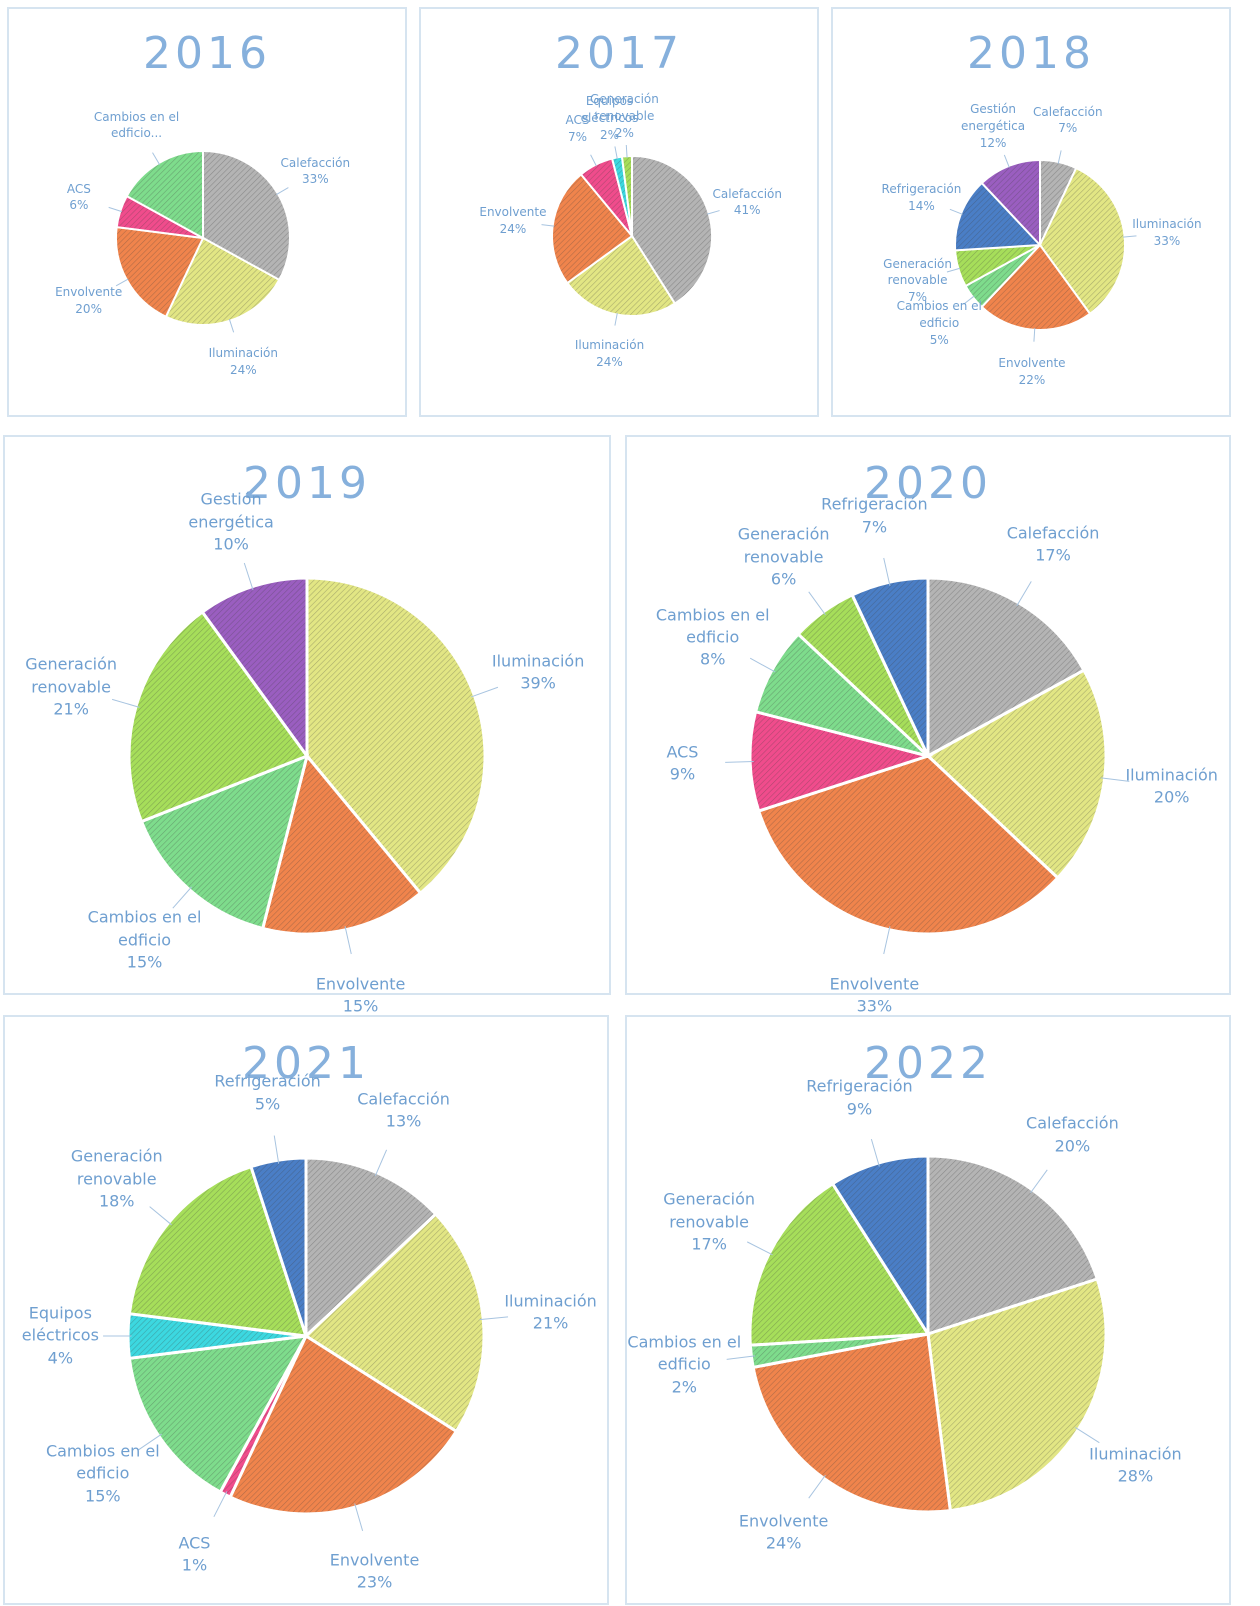  Describe the element at coordinates (71, 687) in the screenshot. I see `slice-label-box: Generación renovable 21%` at that location.